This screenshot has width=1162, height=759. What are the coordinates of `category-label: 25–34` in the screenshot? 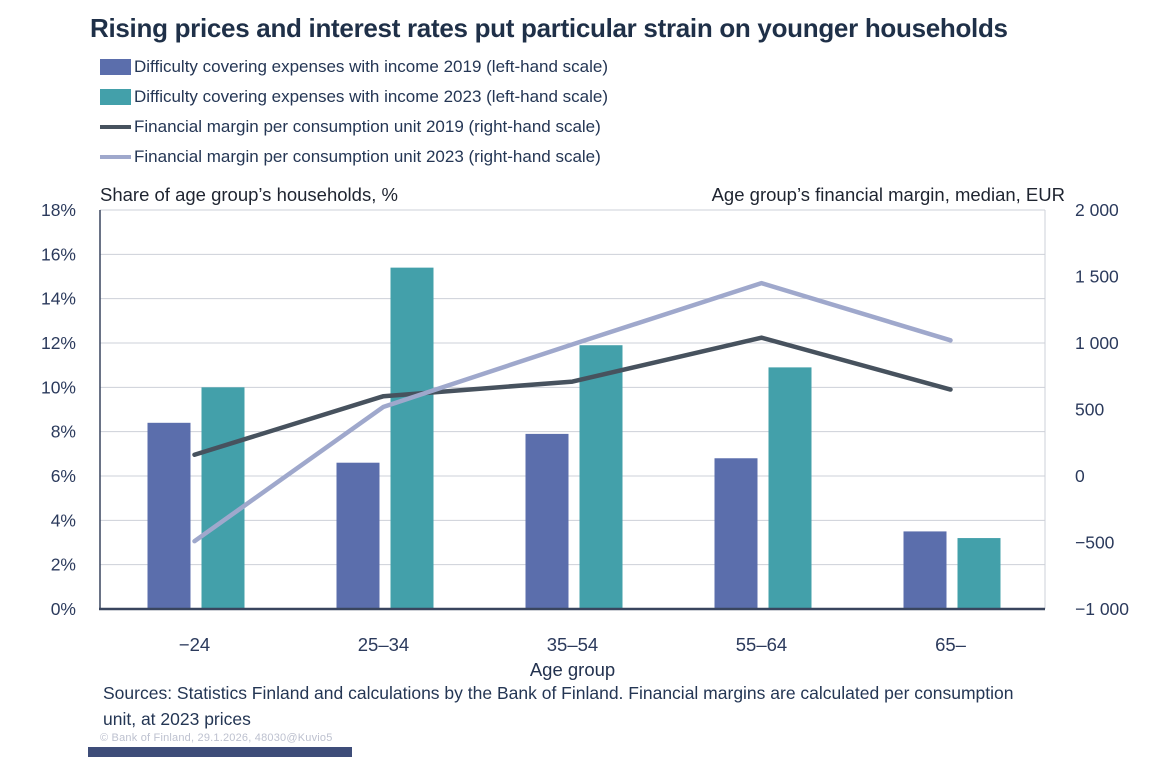 It's located at (383, 644).